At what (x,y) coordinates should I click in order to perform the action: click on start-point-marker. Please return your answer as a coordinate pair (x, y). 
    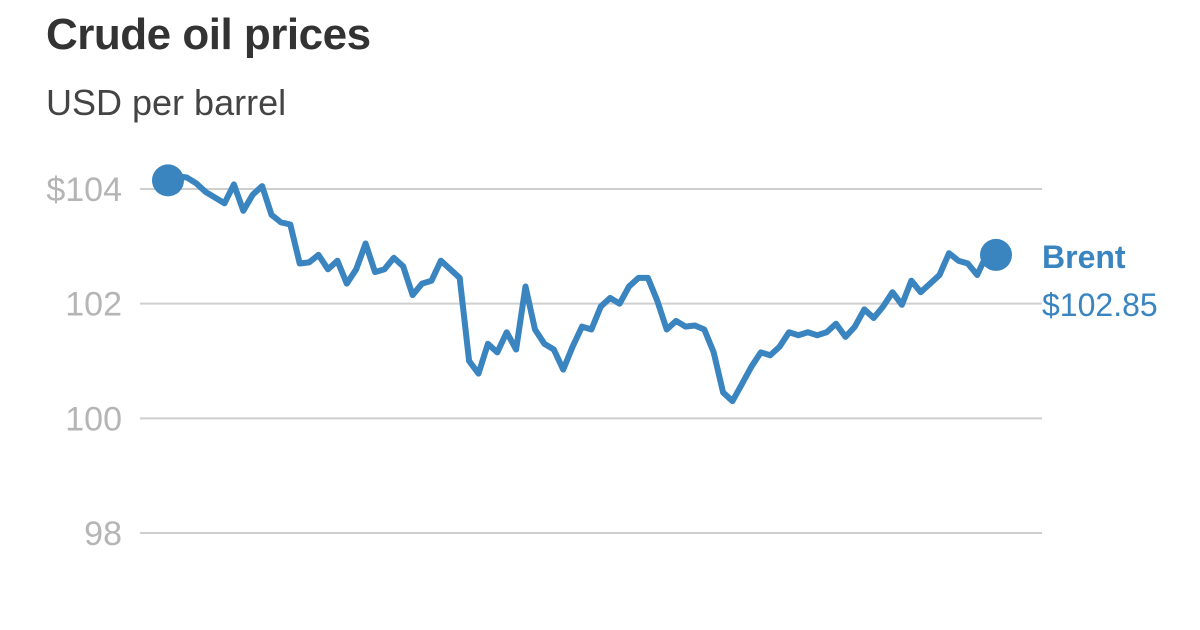
    Looking at the image, I should click on (168, 180).